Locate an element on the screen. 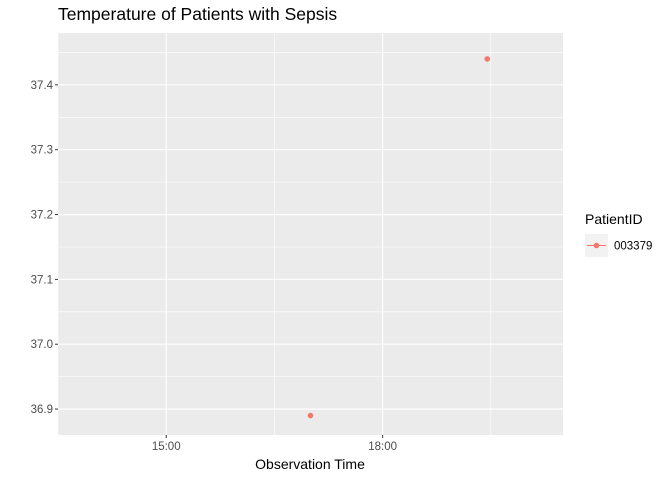 Image resolution: width=672 pixels, height=480 pixels. legend: PatientID 003379 is located at coordinates (618, 234).